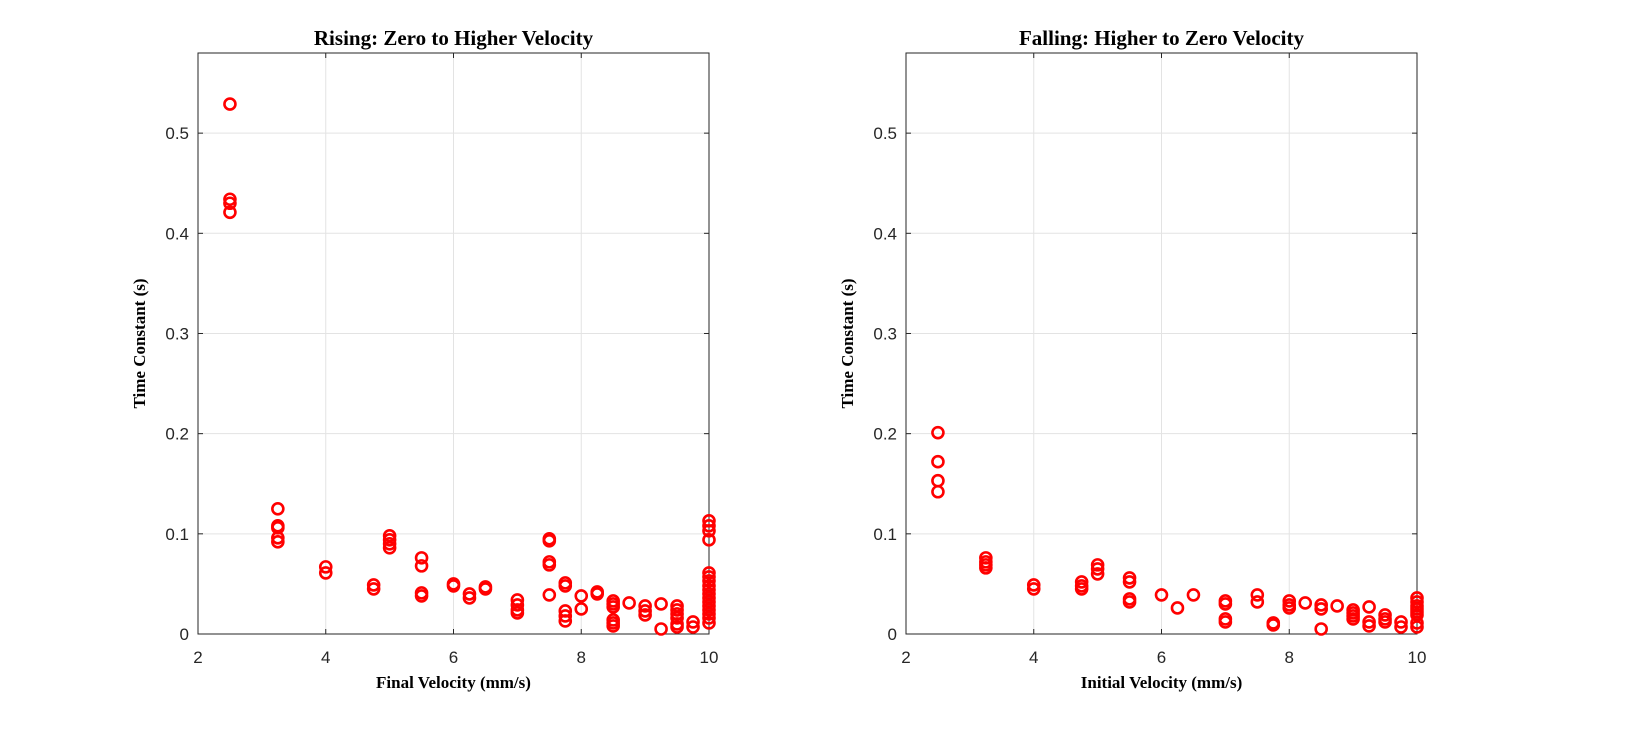 The width and height of the screenshot is (1650, 750). What do you see at coordinates (905, 657) in the screenshot?
I see `falling-x-tick-label: 2` at bounding box center [905, 657].